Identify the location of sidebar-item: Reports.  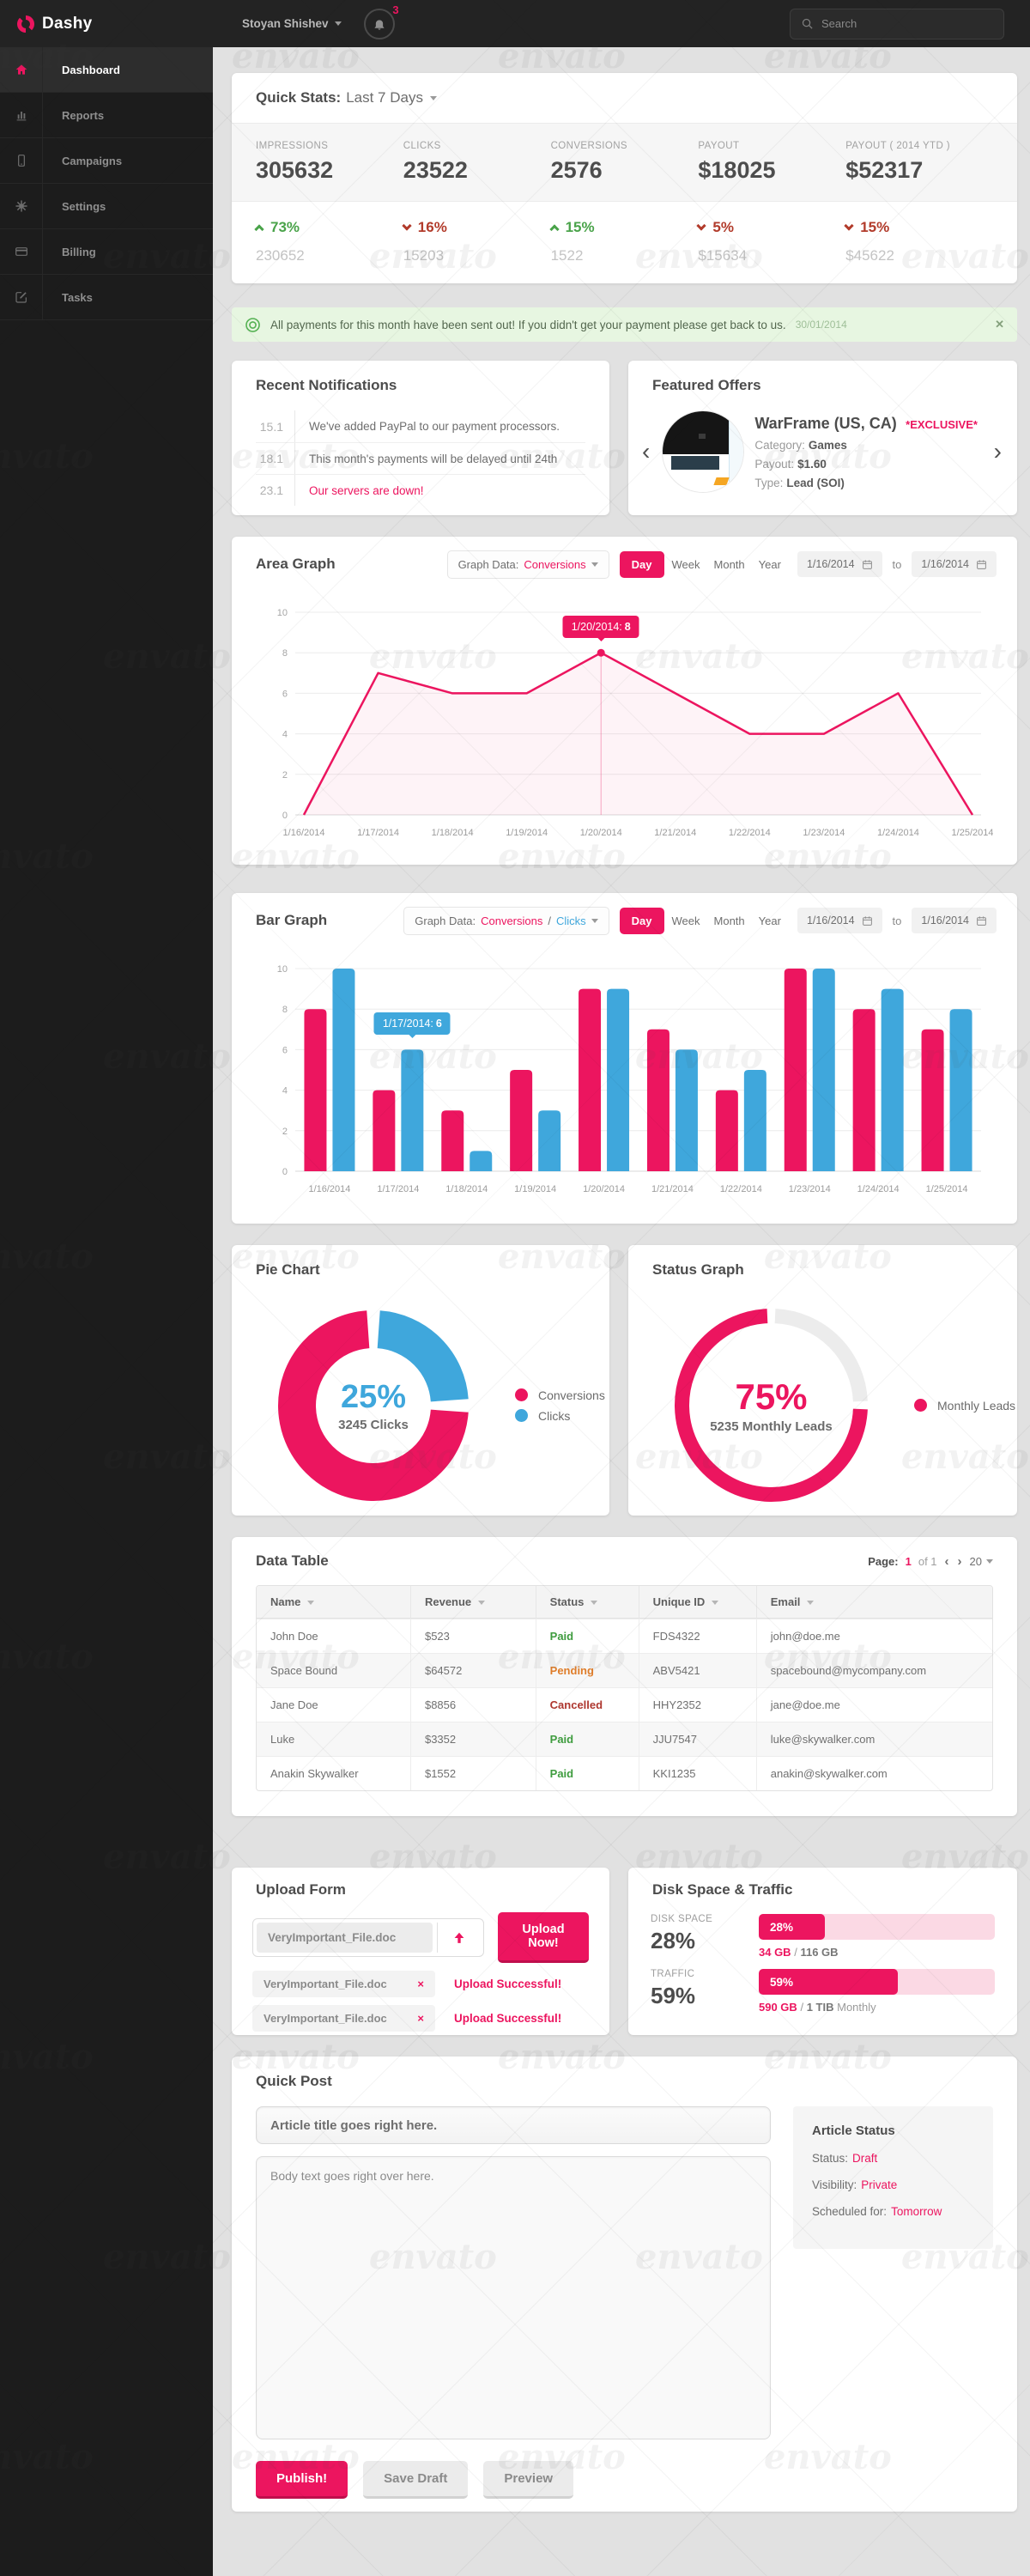
(106, 116).